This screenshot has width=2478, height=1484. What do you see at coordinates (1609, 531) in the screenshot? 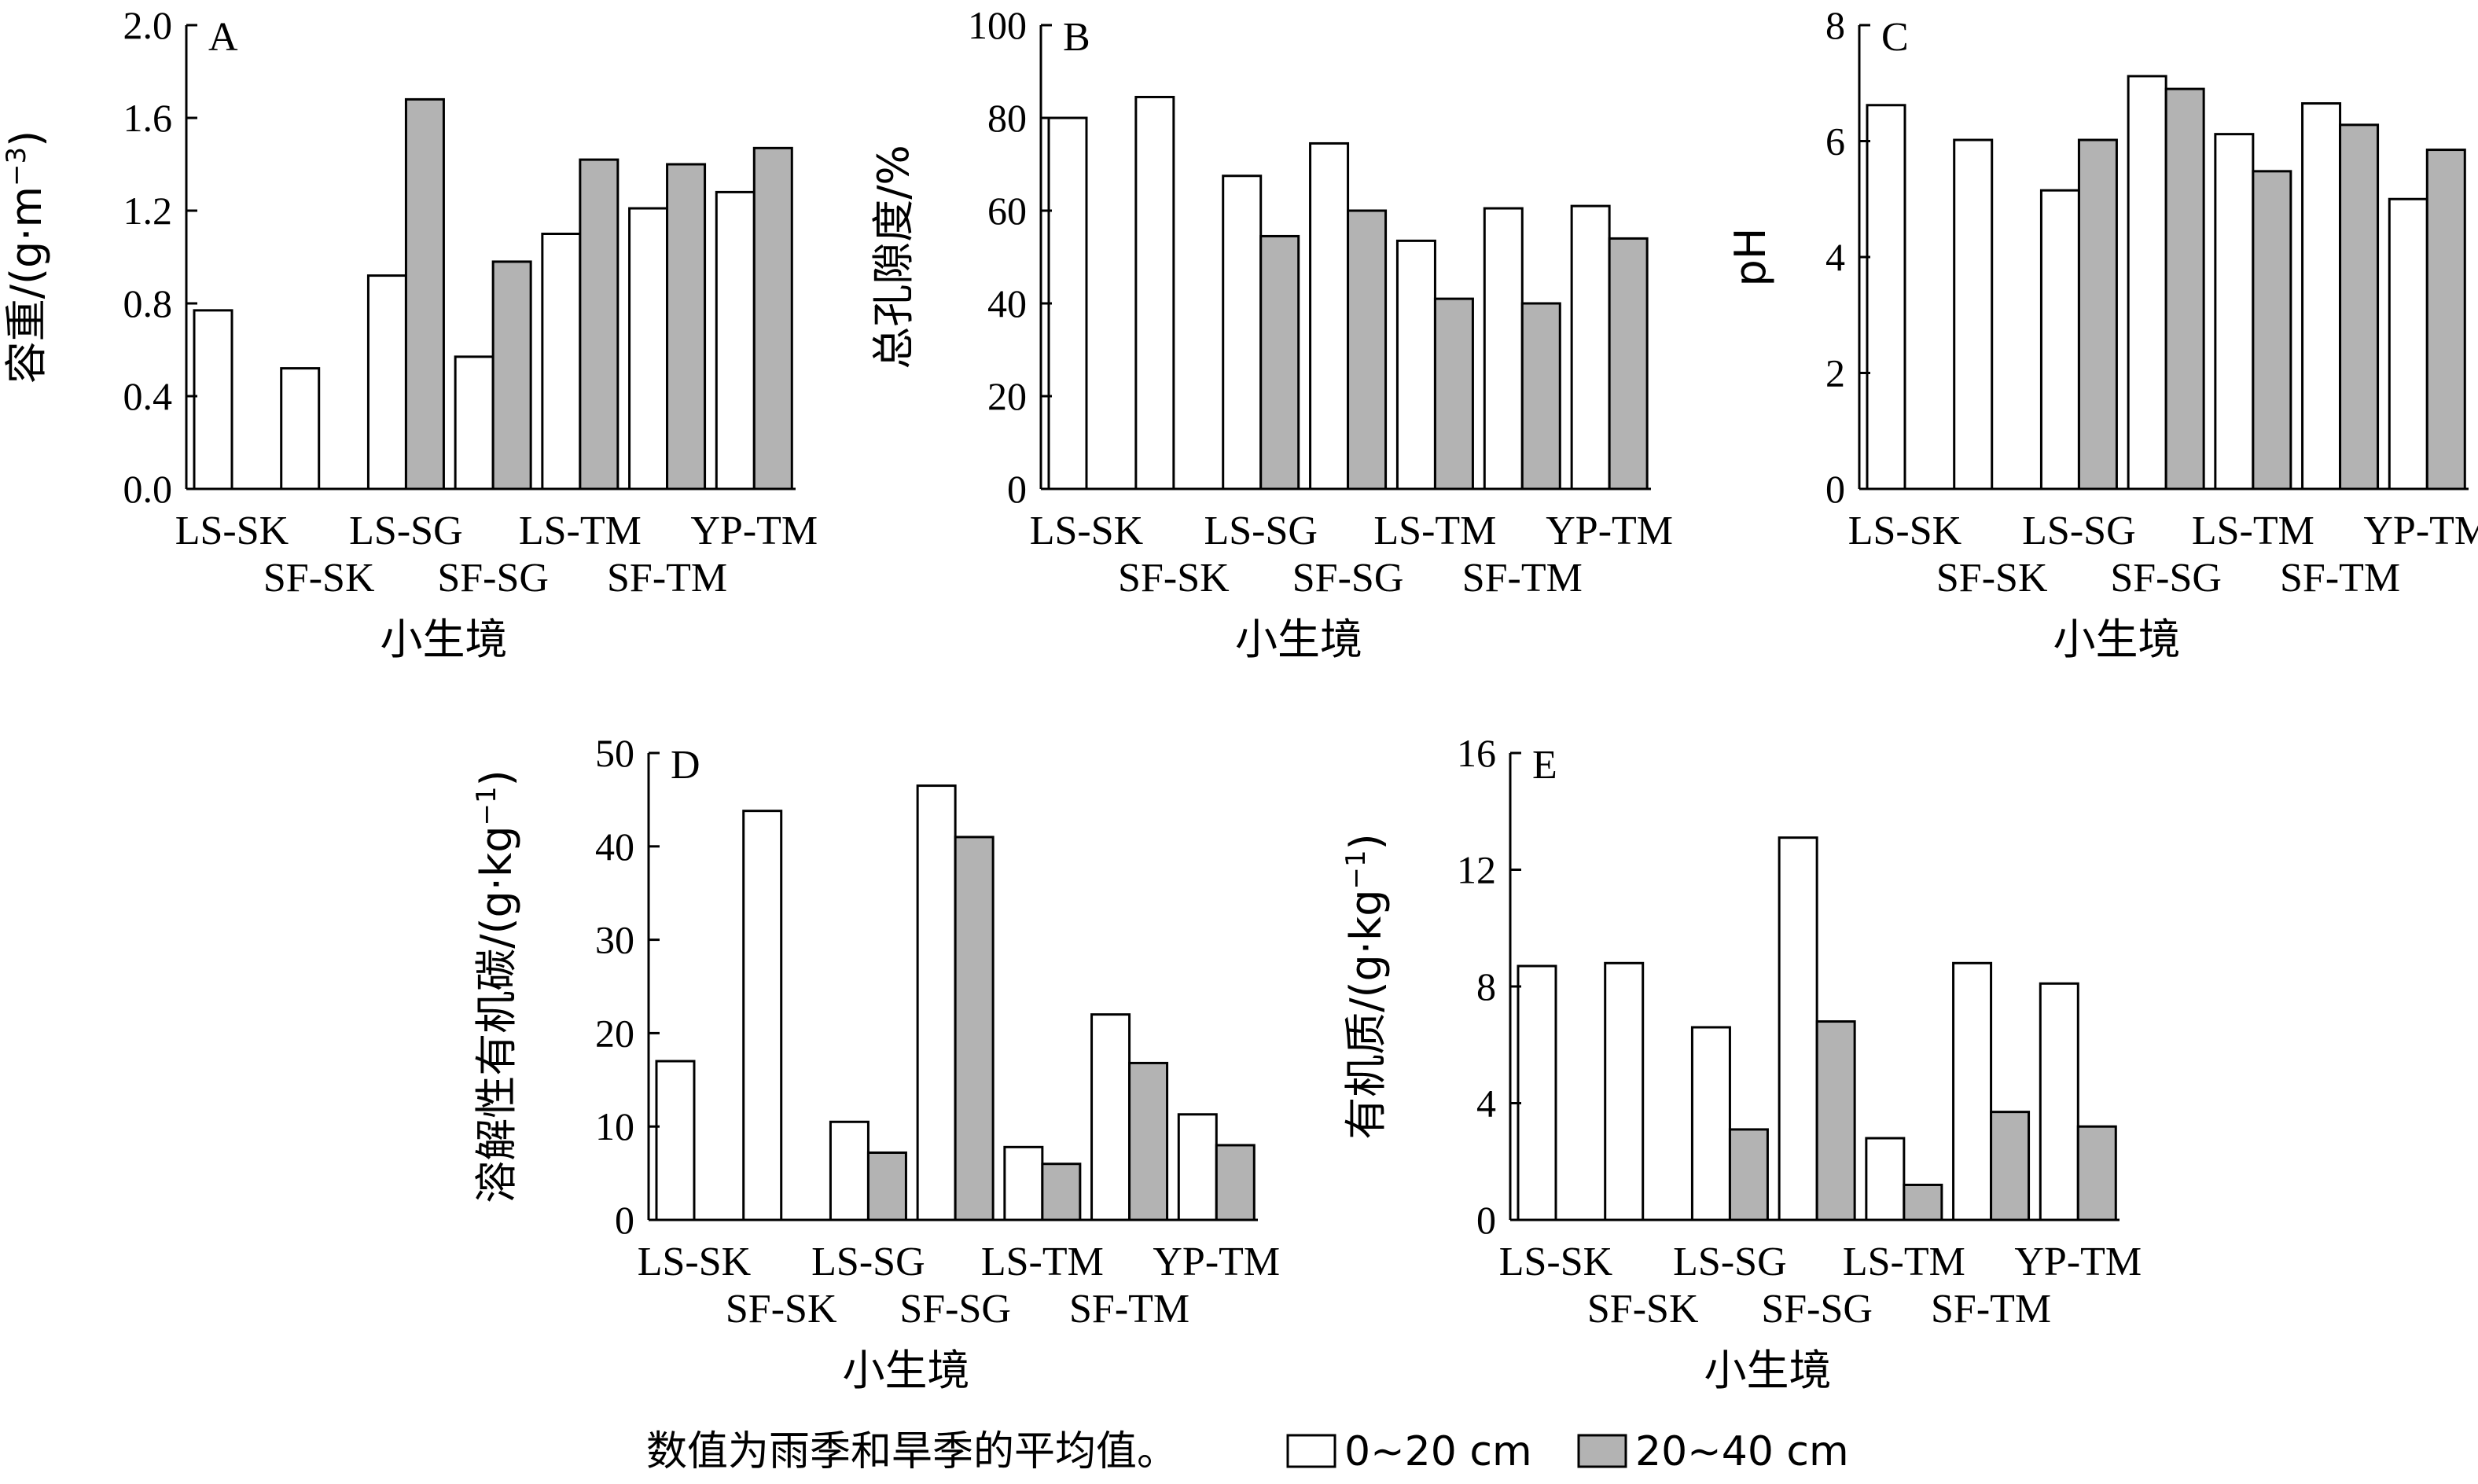
I see `category-label-b: YP-TM` at bounding box center [1609, 531].